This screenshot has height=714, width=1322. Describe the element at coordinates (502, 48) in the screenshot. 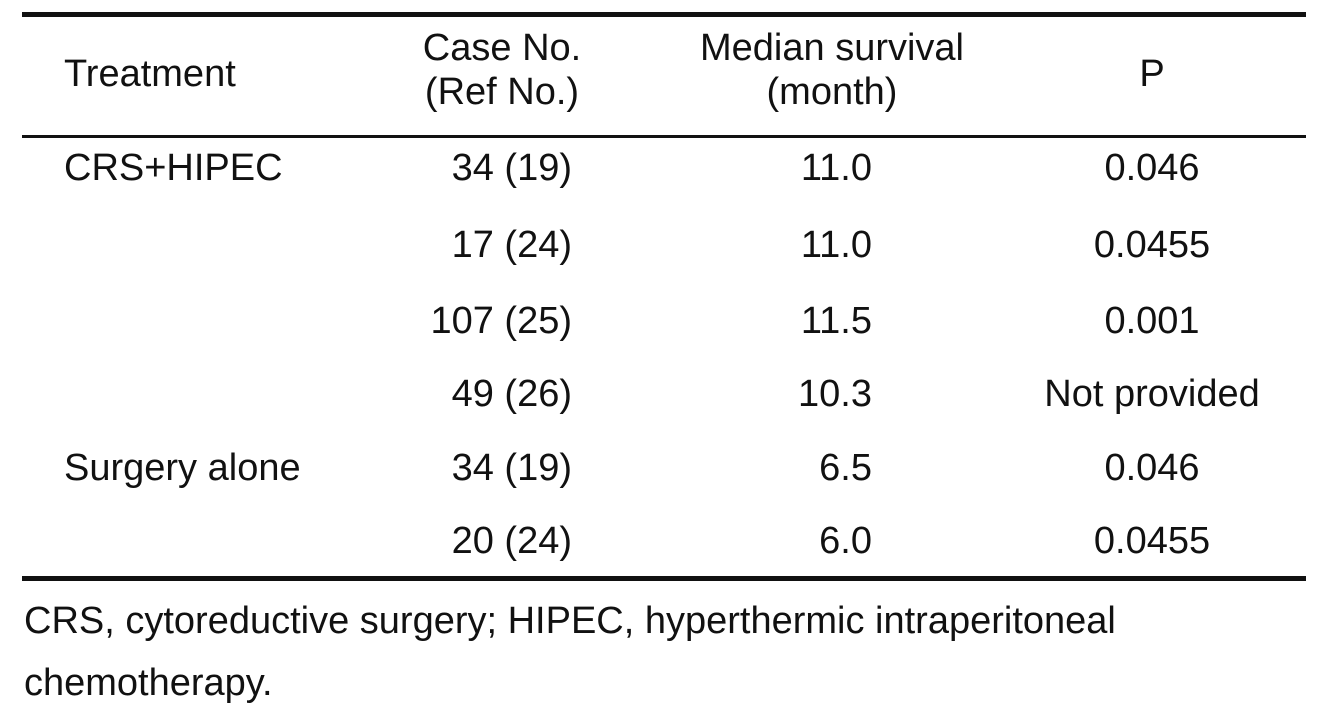

I see `header-case-no-line1: Case No.` at that location.